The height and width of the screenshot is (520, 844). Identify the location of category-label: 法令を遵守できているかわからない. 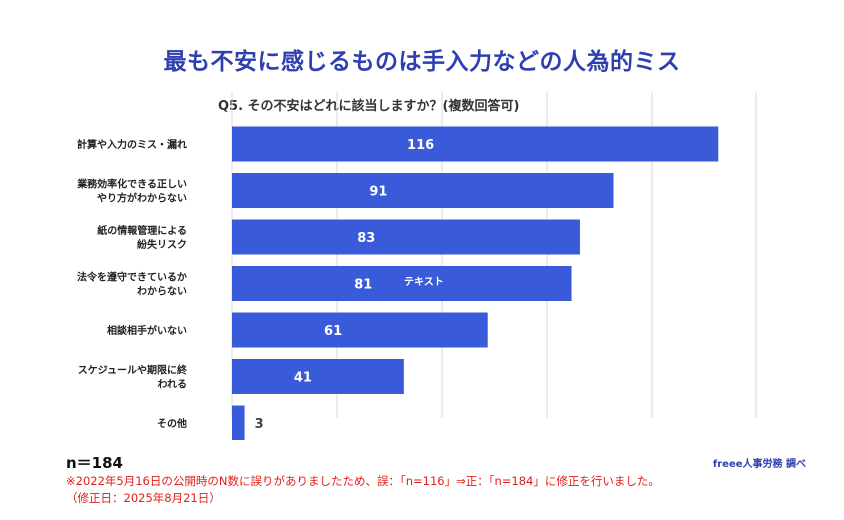
(132, 284).